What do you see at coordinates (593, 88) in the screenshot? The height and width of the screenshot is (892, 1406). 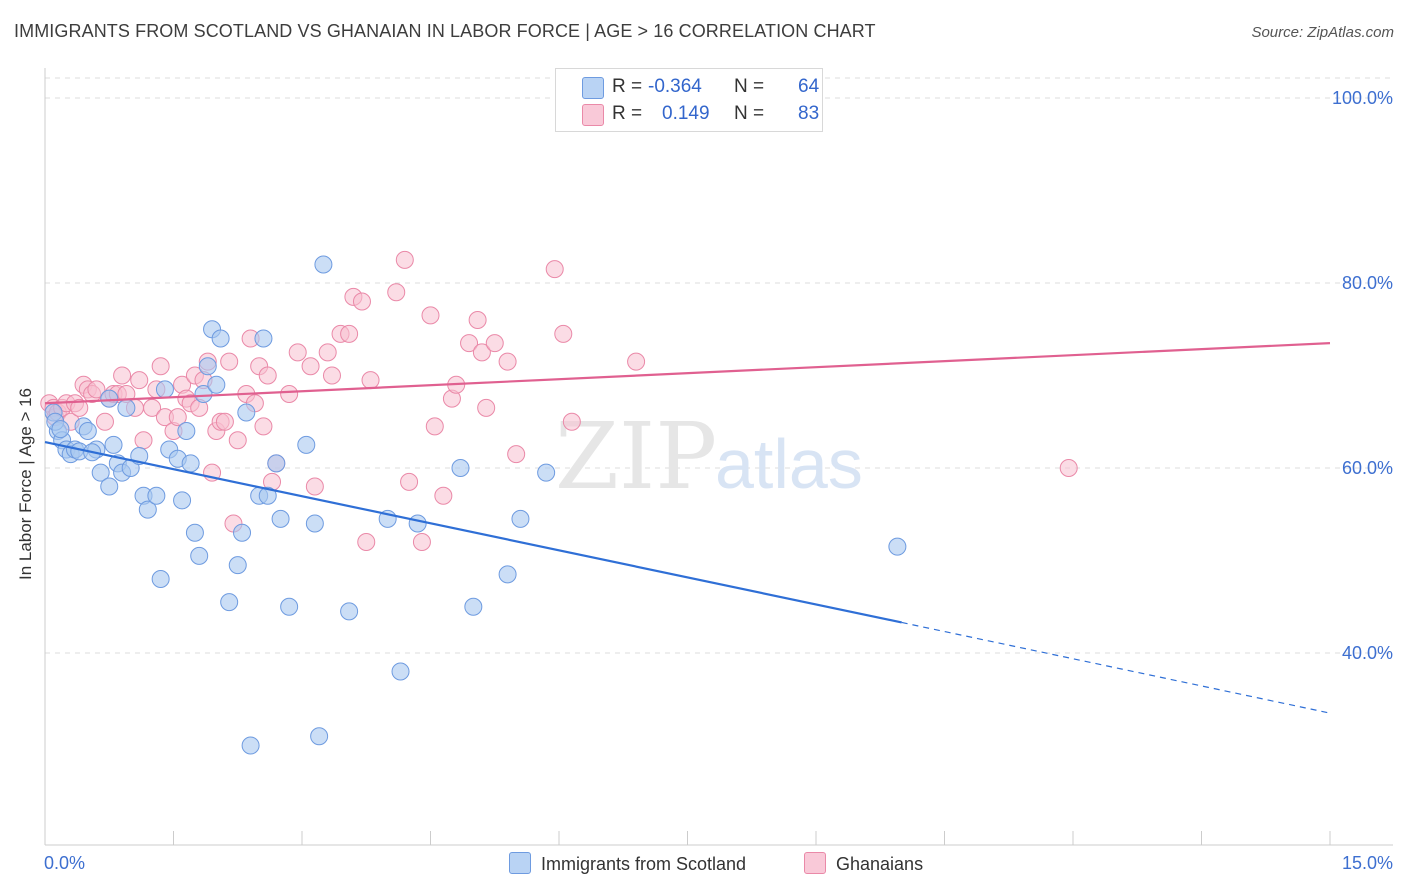 I see `legend-swatch-scotland` at bounding box center [593, 88].